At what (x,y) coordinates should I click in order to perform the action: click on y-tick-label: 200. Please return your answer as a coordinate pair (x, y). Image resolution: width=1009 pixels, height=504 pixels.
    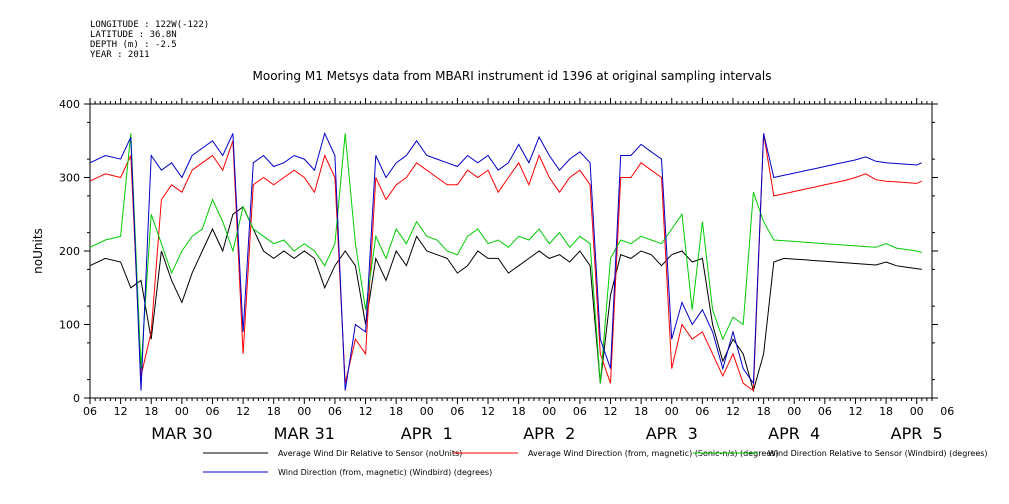
    Looking at the image, I should click on (69, 251).